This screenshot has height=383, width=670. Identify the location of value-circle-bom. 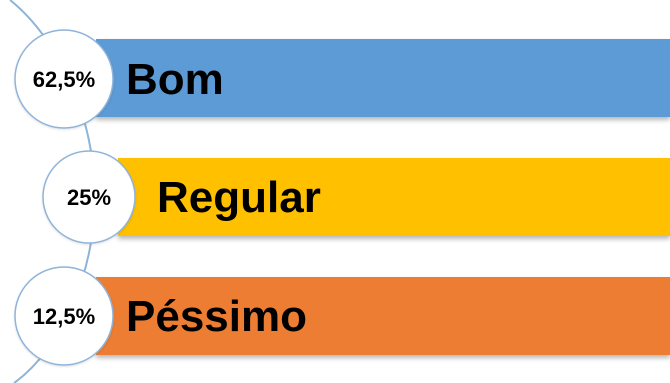
(64, 79).